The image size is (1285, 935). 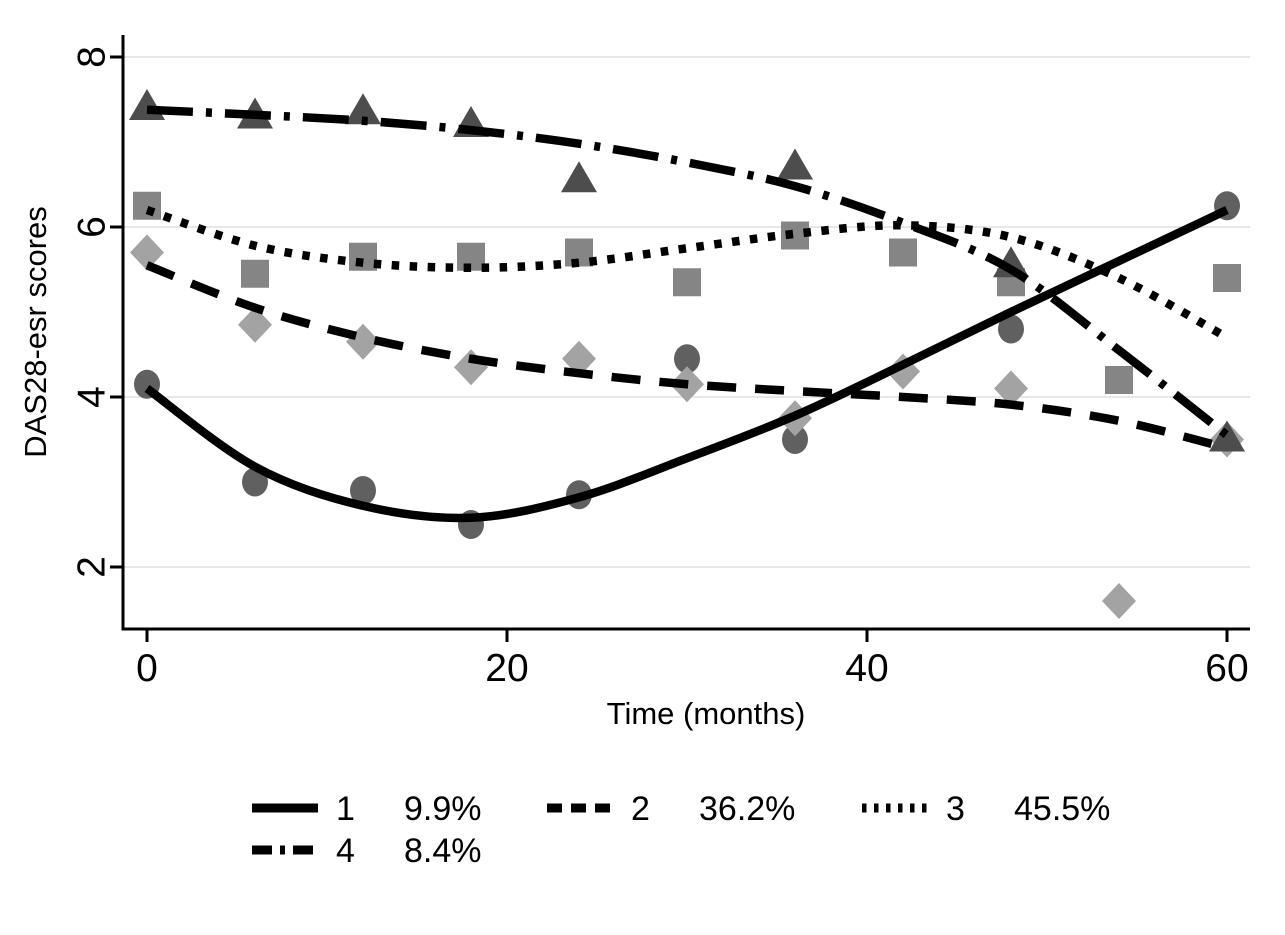 What do you see at coordinates (506, 668) in the screenshot?
I see `x-tick-label-20: 20` at bounding box center [506, 668].